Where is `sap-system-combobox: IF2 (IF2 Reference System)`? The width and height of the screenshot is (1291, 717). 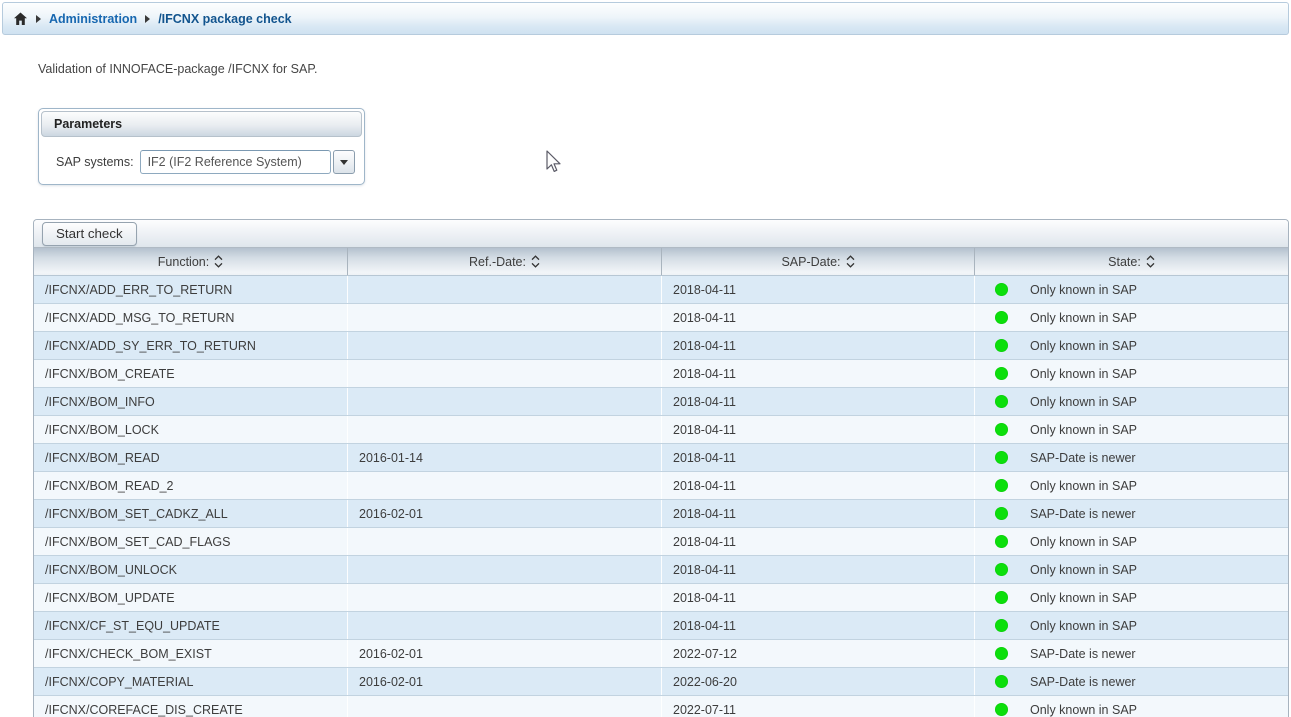 sap-system-combobox: IF2 (IF2 Reference System) is located at coordinates (247, 162).